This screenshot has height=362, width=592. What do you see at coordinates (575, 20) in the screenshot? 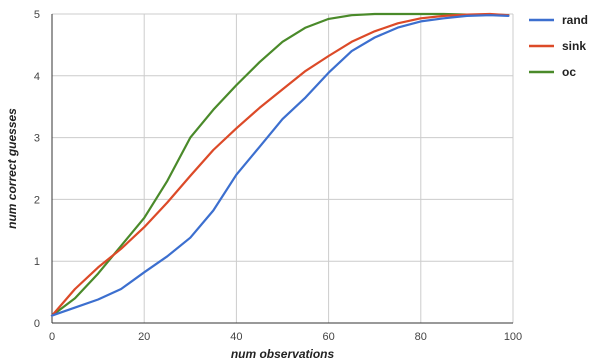
I see `legend-label-rand: rand` at bounding box center [575, 20].